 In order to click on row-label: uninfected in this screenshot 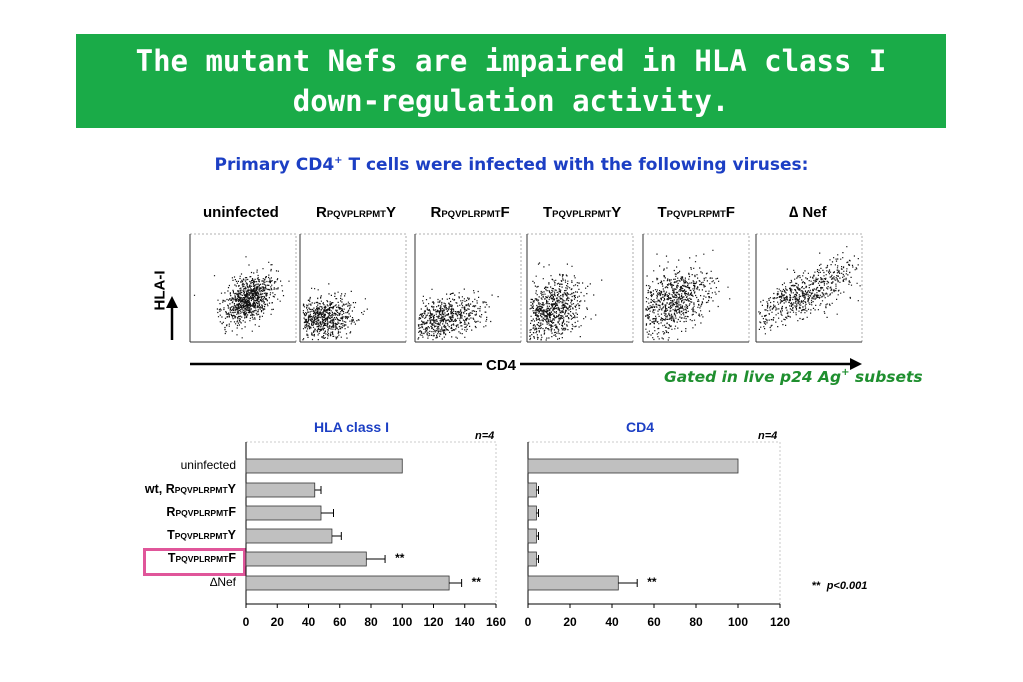, I will do `click(166, 465)`.